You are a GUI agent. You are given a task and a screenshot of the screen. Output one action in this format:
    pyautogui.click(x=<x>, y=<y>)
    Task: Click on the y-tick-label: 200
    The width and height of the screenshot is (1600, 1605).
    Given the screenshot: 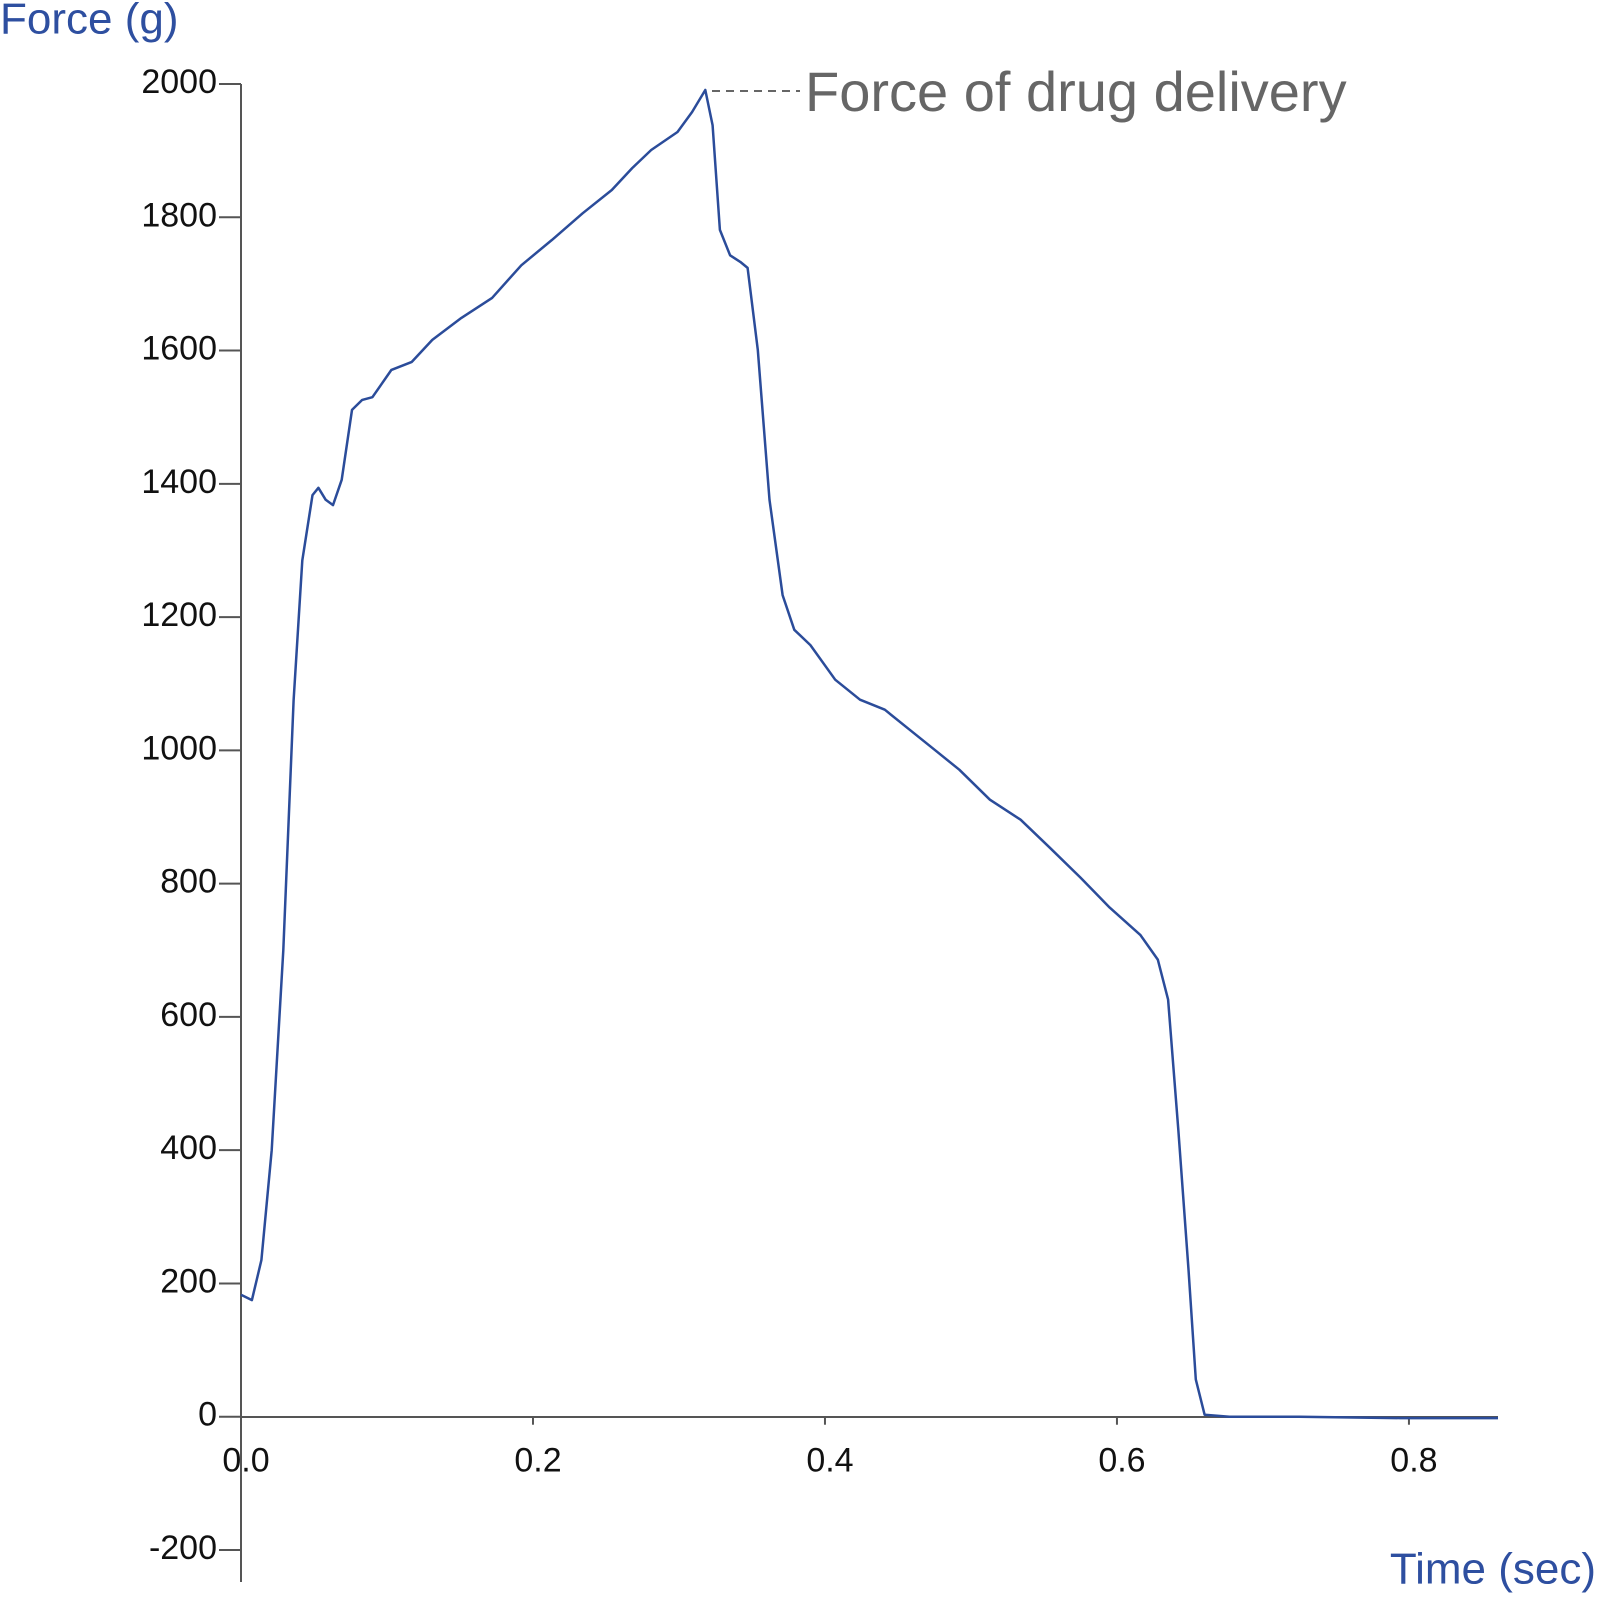 What is the action you would take?
    pyautogui.click(x=188, y=1281)
    